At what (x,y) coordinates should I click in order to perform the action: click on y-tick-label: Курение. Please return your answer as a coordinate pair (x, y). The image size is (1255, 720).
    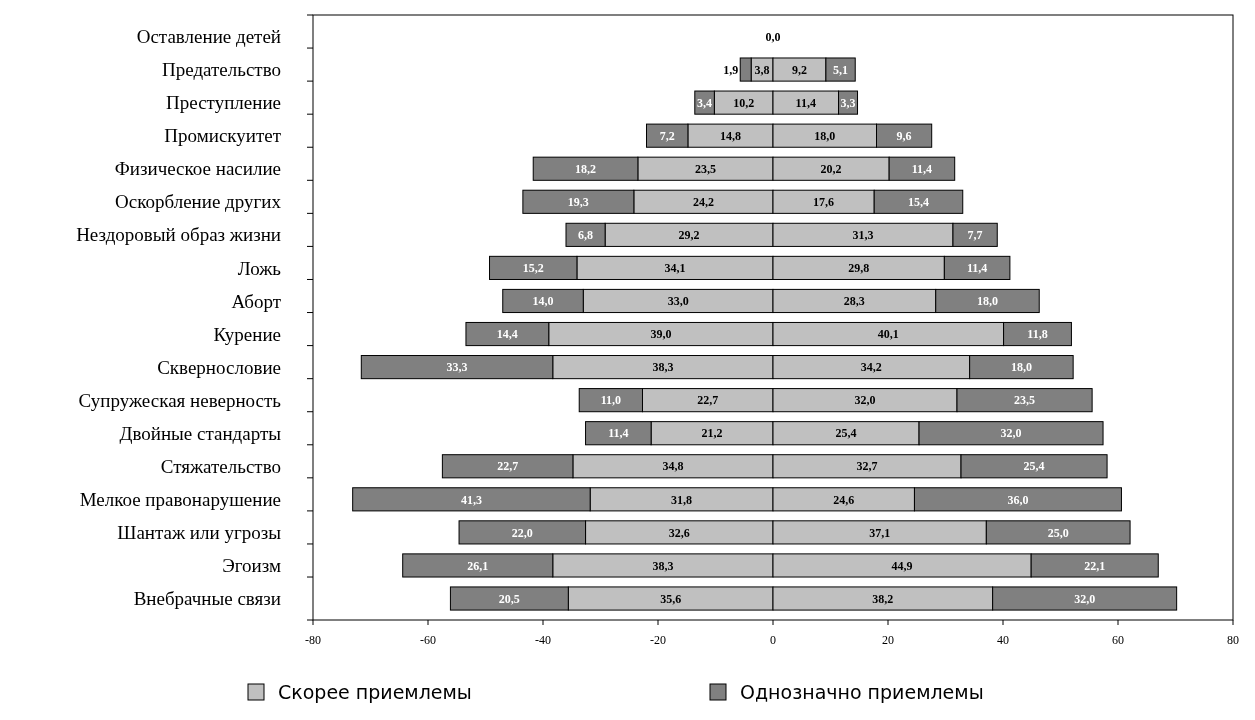
    Looking at the image, I should click on (247, 334).